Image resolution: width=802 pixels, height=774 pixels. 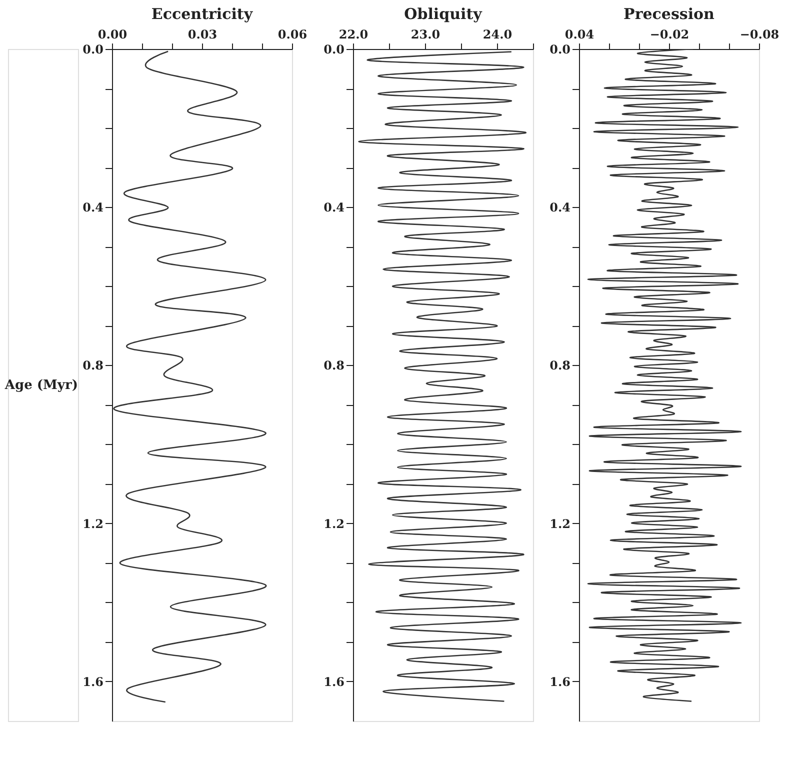 I want to click on x-tick-label: −0.02, so click(x=670, y=35).